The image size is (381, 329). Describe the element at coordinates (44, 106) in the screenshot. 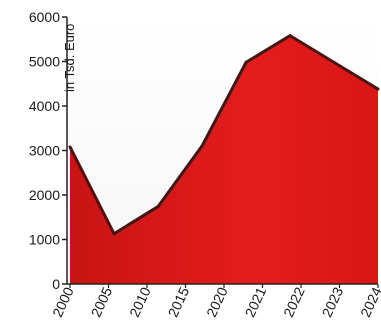

I see `y-tick-label: 4000` at that location.